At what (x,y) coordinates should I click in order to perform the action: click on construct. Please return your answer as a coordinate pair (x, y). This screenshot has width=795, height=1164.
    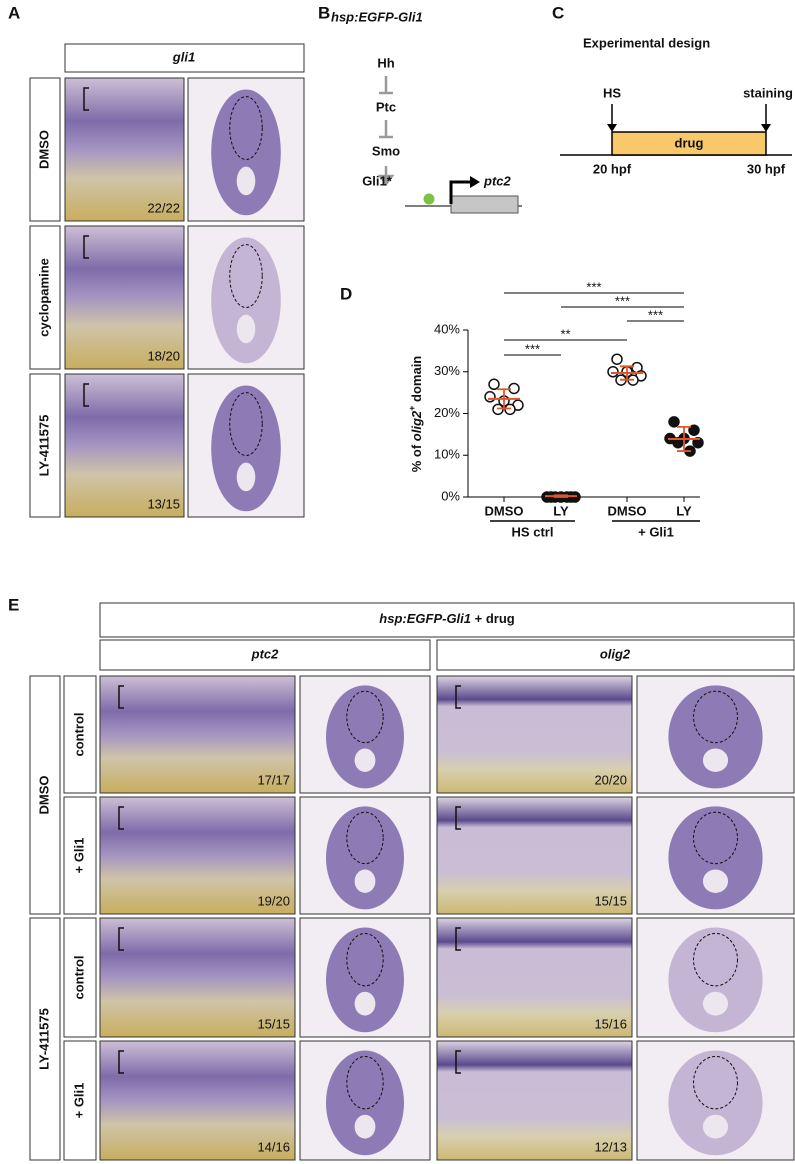
    Looking at the image, I should click on (463, 195).